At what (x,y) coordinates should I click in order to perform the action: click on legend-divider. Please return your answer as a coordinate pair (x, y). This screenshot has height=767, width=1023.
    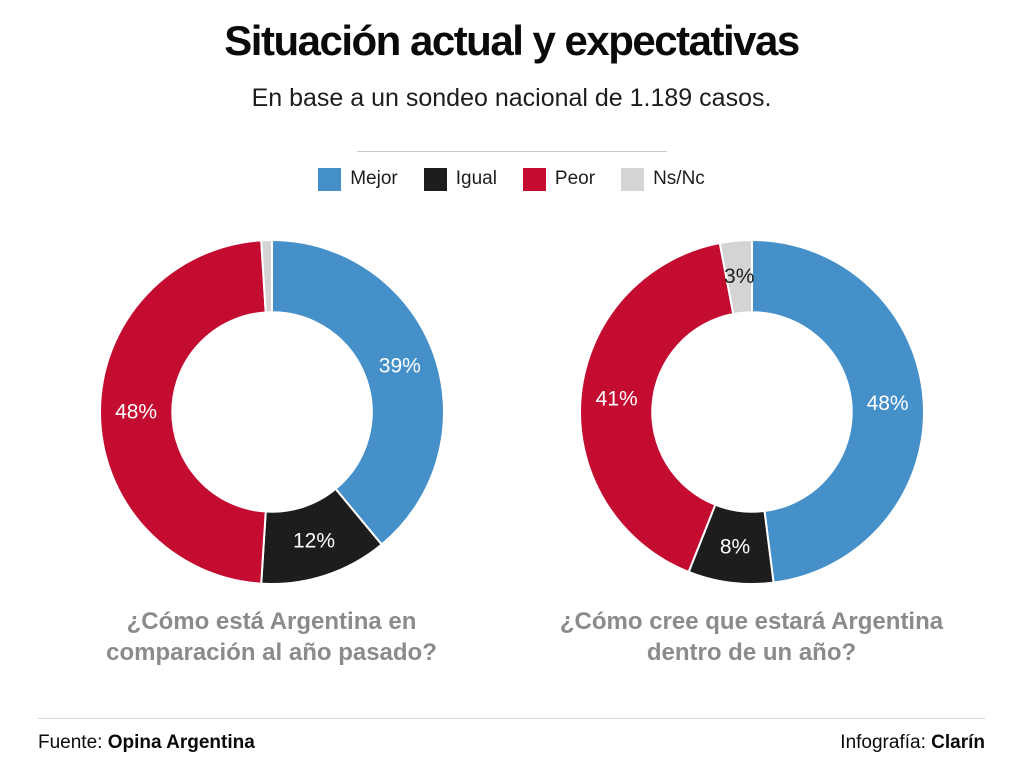
    Looking at the image, I should click on (511, 152).